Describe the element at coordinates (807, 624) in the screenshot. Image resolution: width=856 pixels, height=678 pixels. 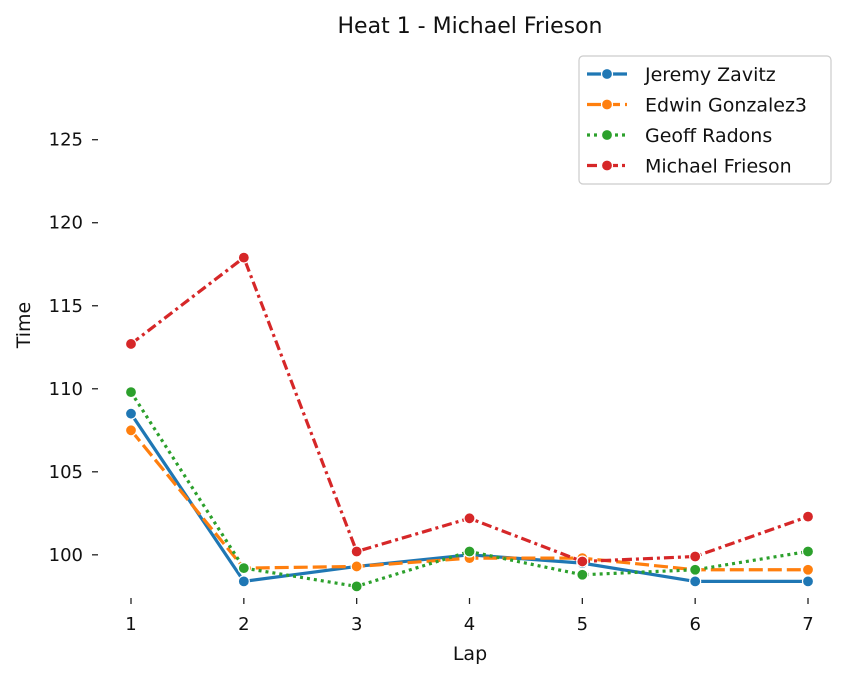
I see `x-tick-label: 7` at that location.